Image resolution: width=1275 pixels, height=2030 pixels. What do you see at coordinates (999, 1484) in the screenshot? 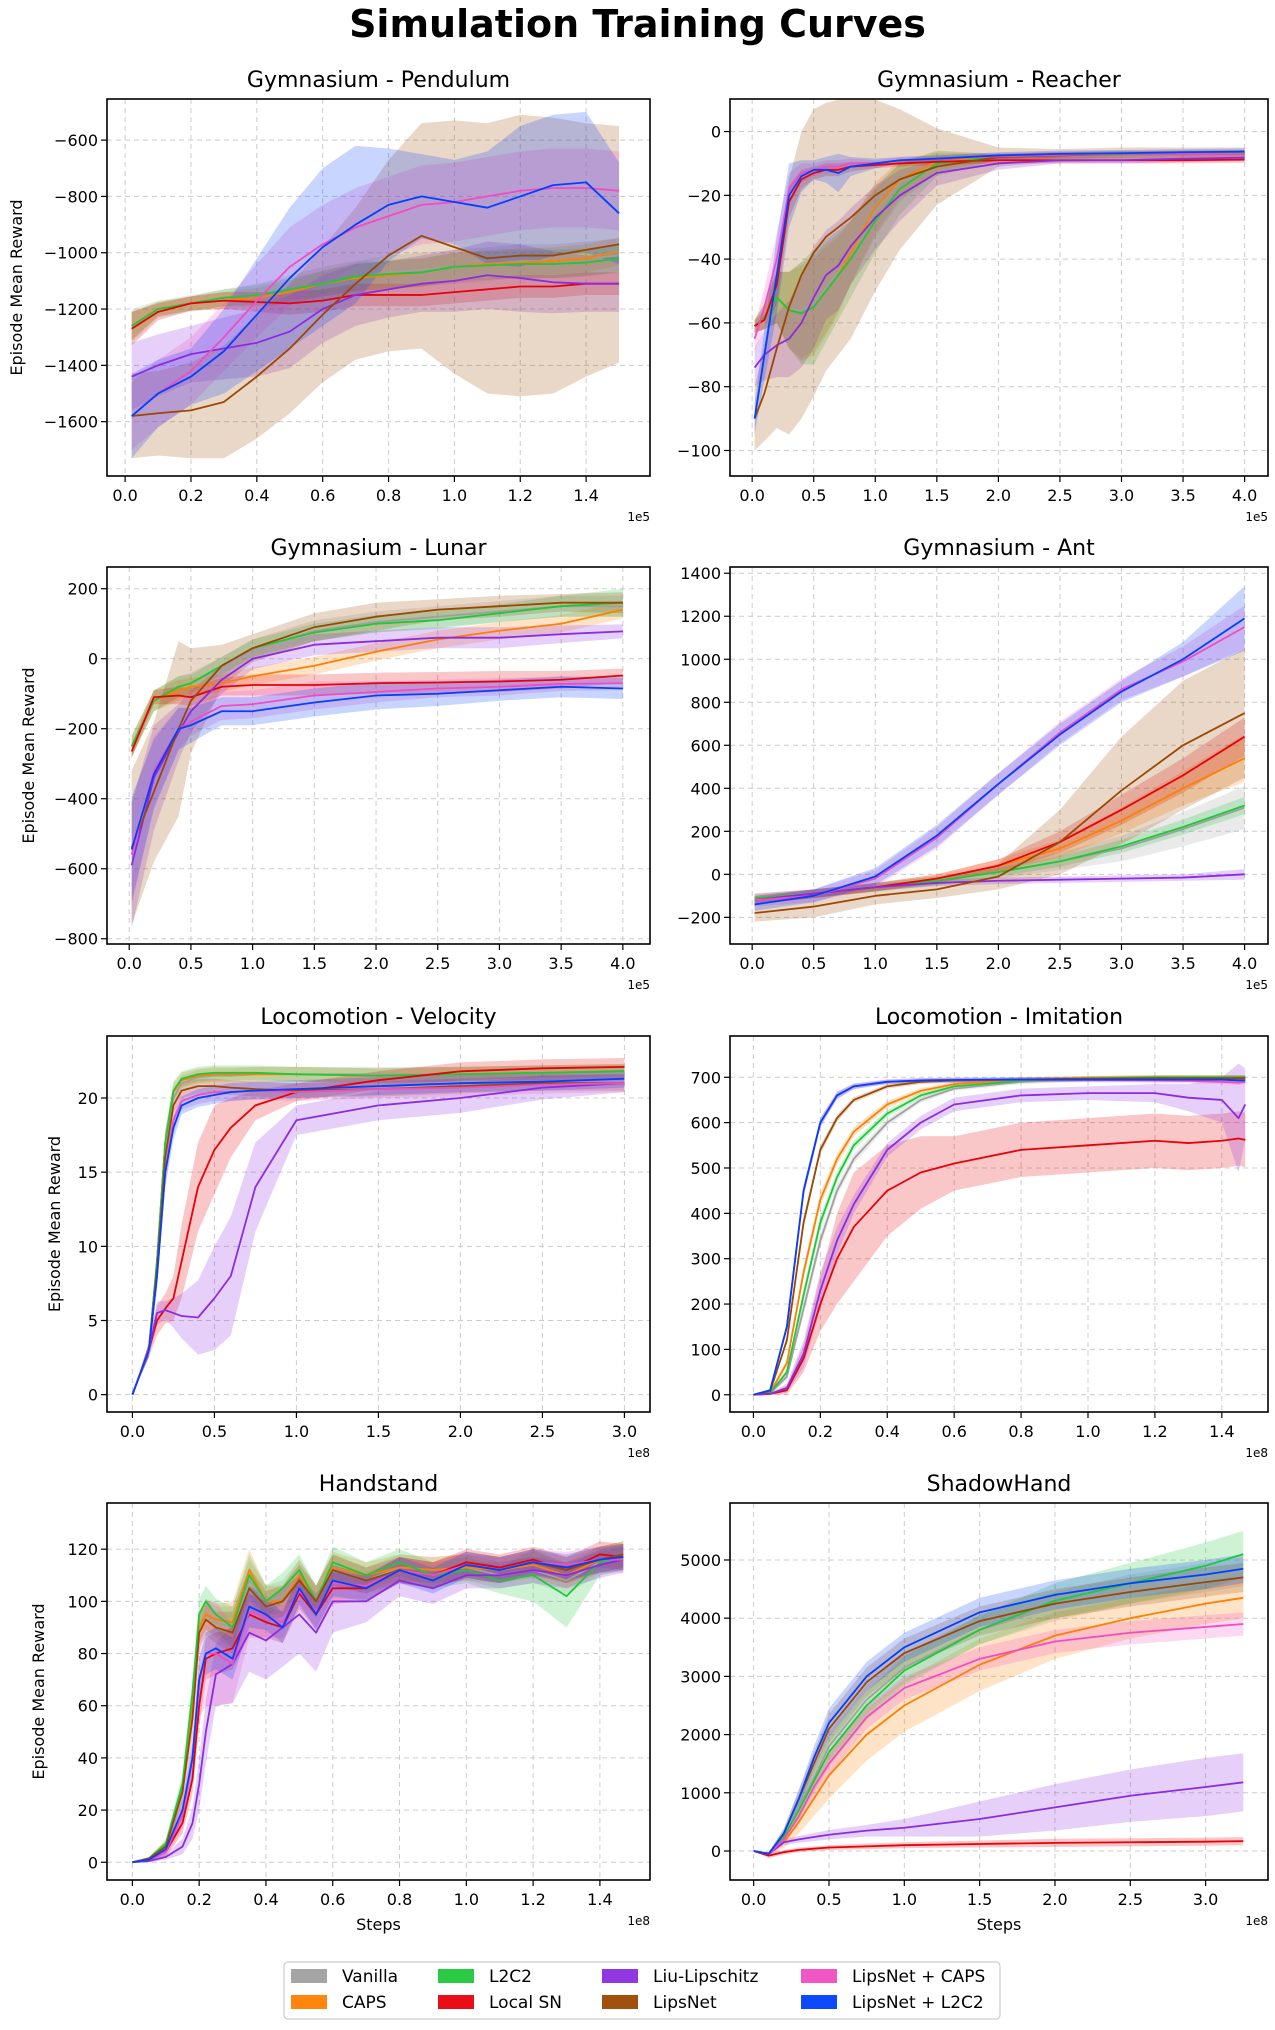
I see `subplot-title: ShadowHand` at bounding box center [999, 1484].